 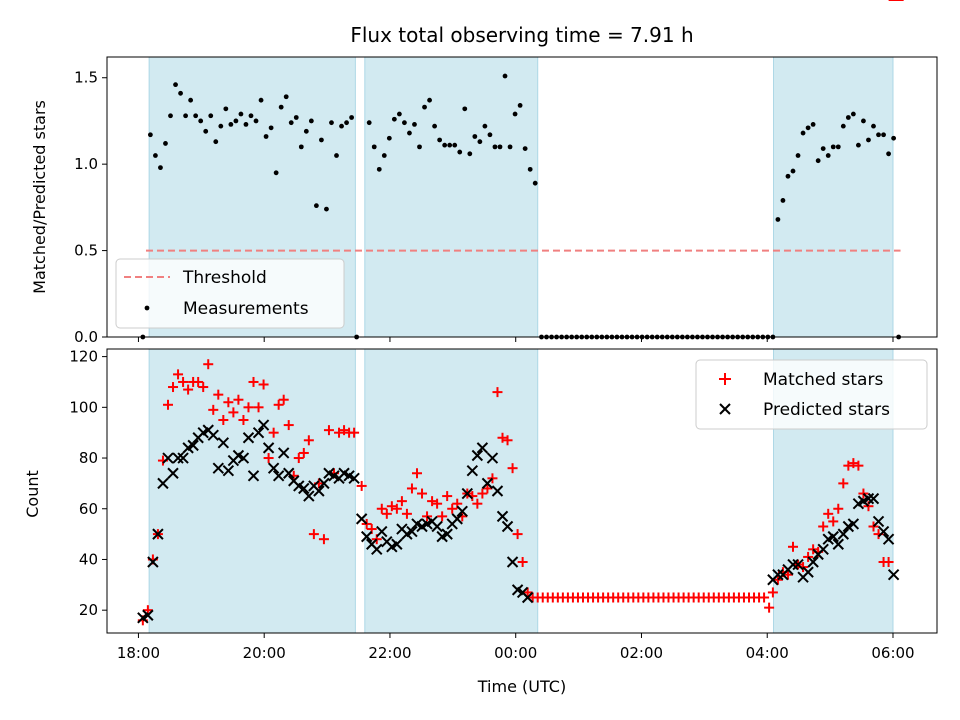 I want to click on bottom-x-axis-ticks: 18:00 20:00 22:00 00:00 02:00 04:00 06:00, so click(x=516, y=647).